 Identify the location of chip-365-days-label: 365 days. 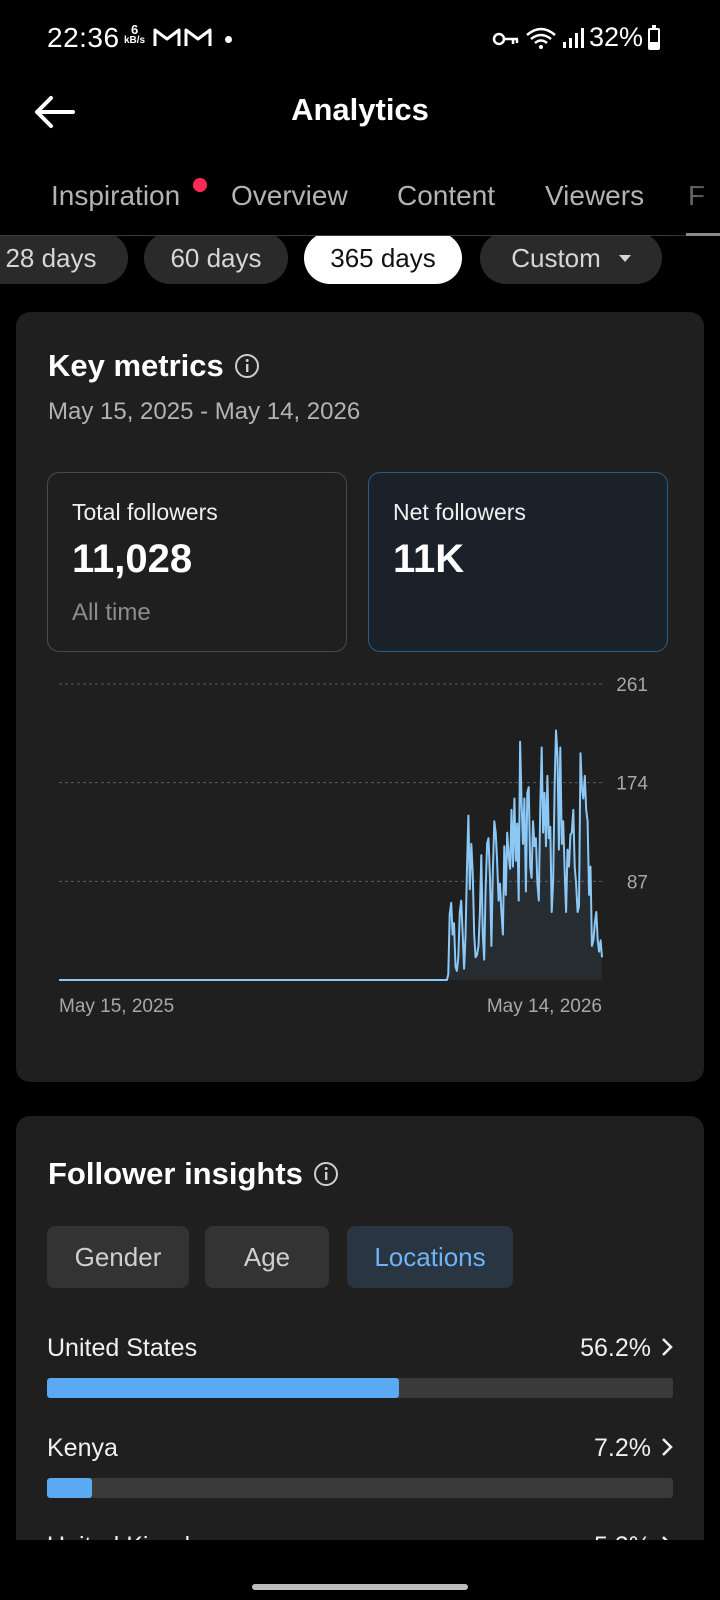
(383, 257).